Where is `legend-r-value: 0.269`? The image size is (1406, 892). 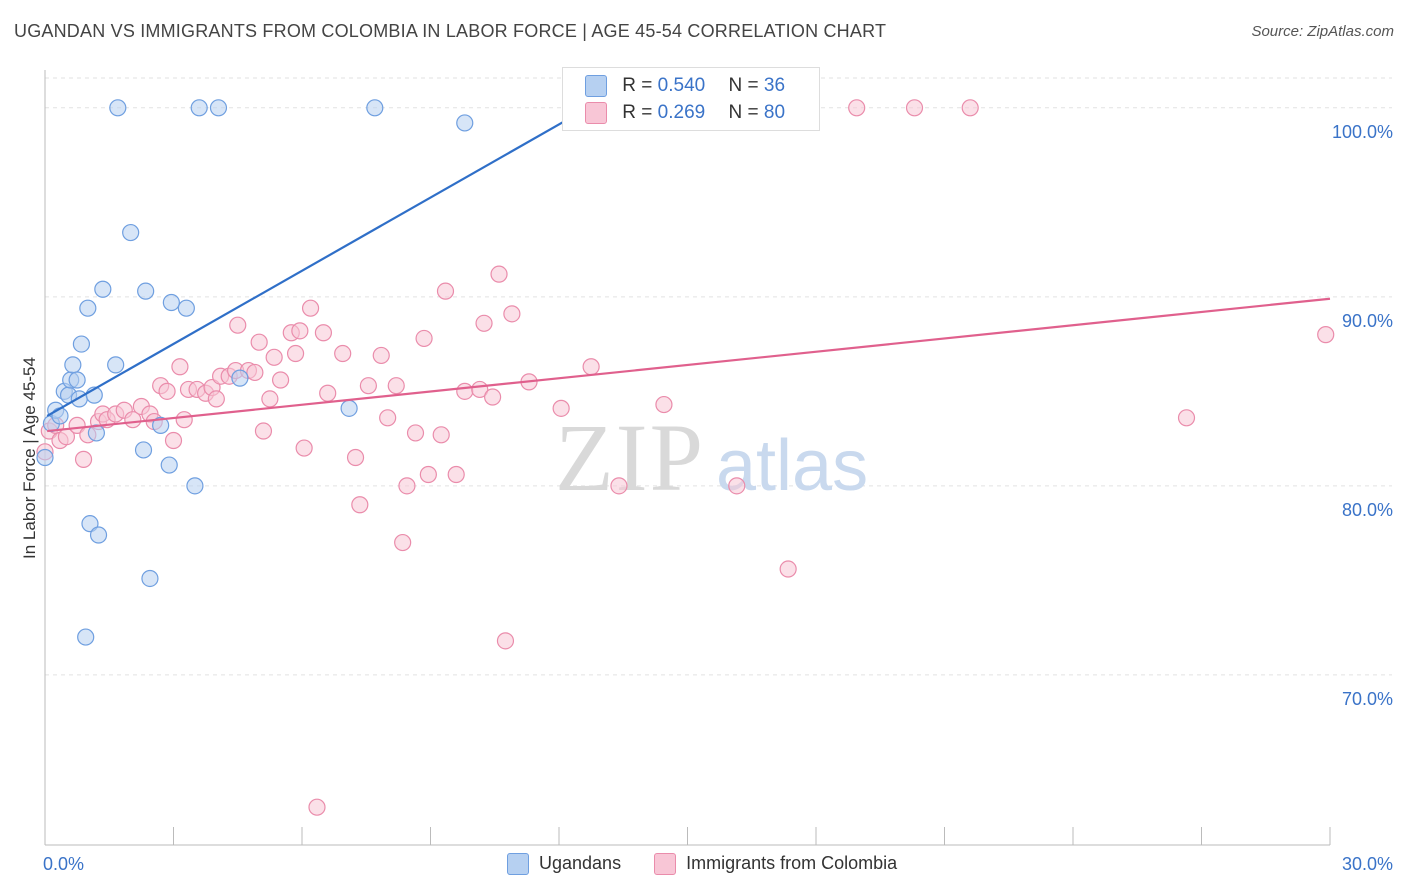 legend-r-value: 0.269 is located at coordinates (681, 113).